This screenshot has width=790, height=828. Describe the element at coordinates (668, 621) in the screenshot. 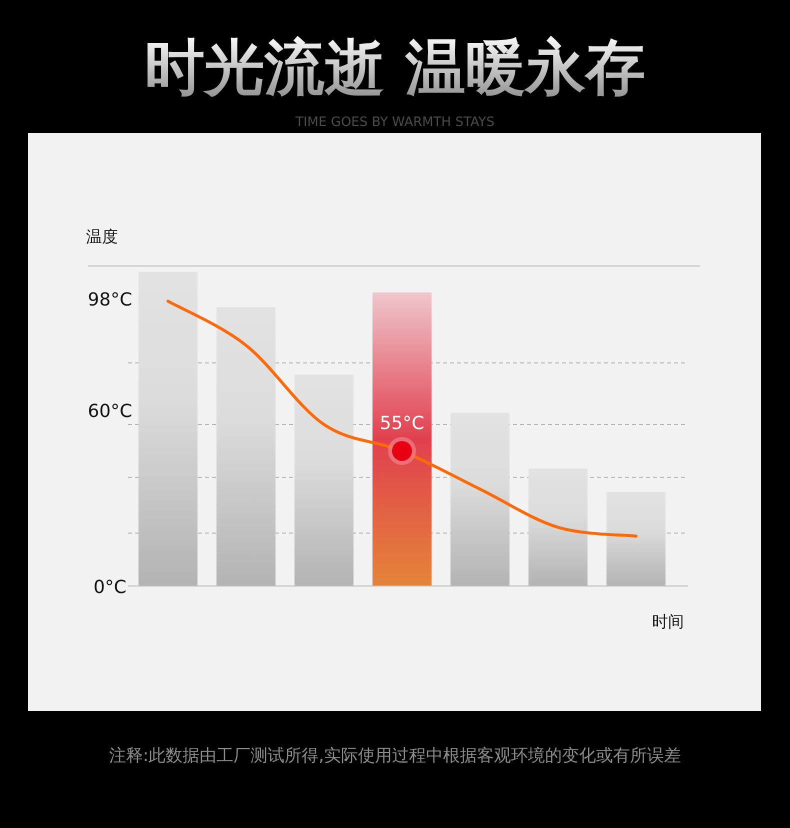

I see `x-axis-title: 时间` at that location.